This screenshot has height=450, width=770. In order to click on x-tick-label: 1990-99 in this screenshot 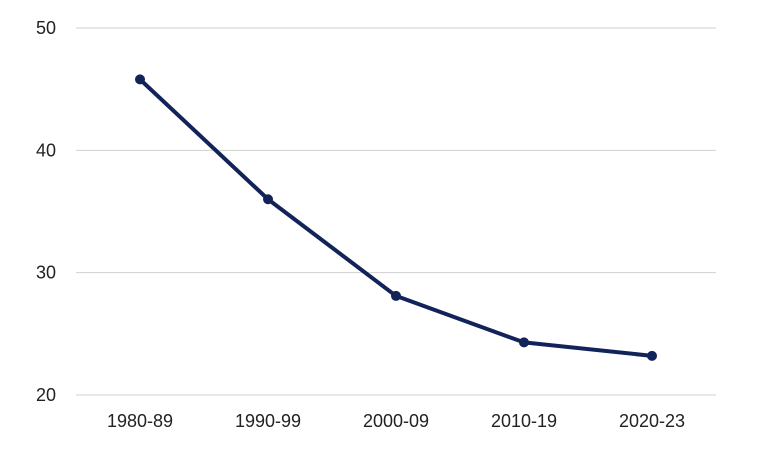, I will do `click(268, 421)`.